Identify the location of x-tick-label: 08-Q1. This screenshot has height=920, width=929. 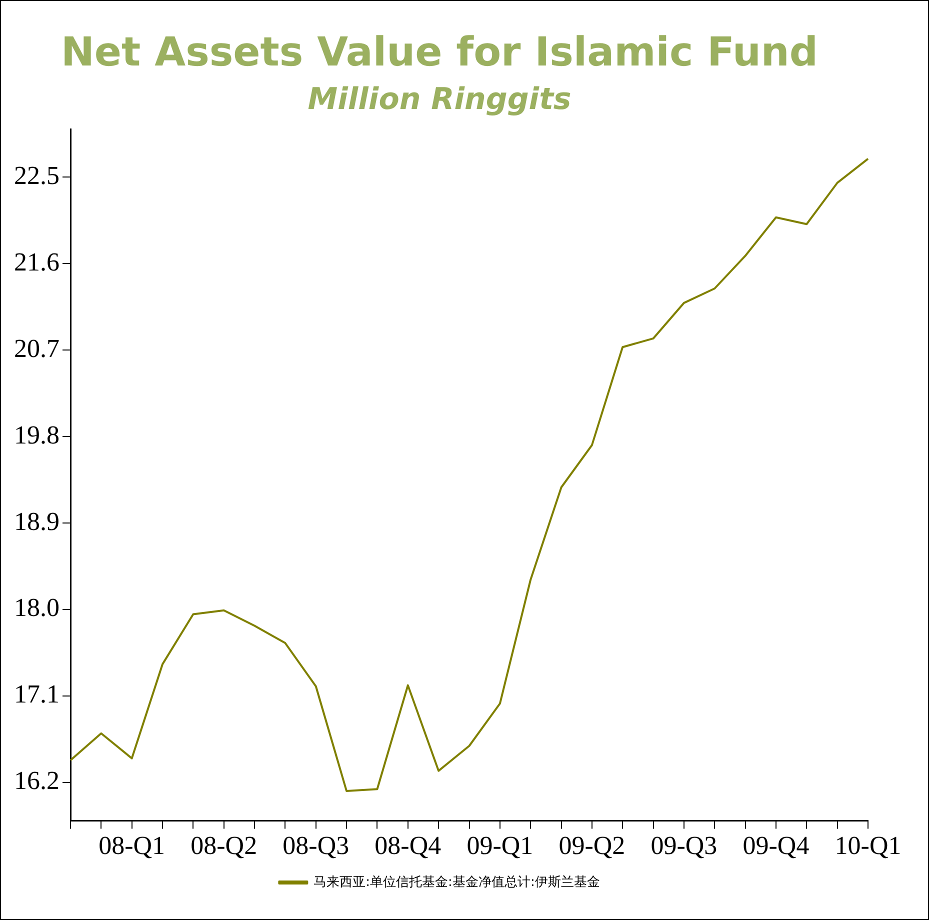
(132, 845).